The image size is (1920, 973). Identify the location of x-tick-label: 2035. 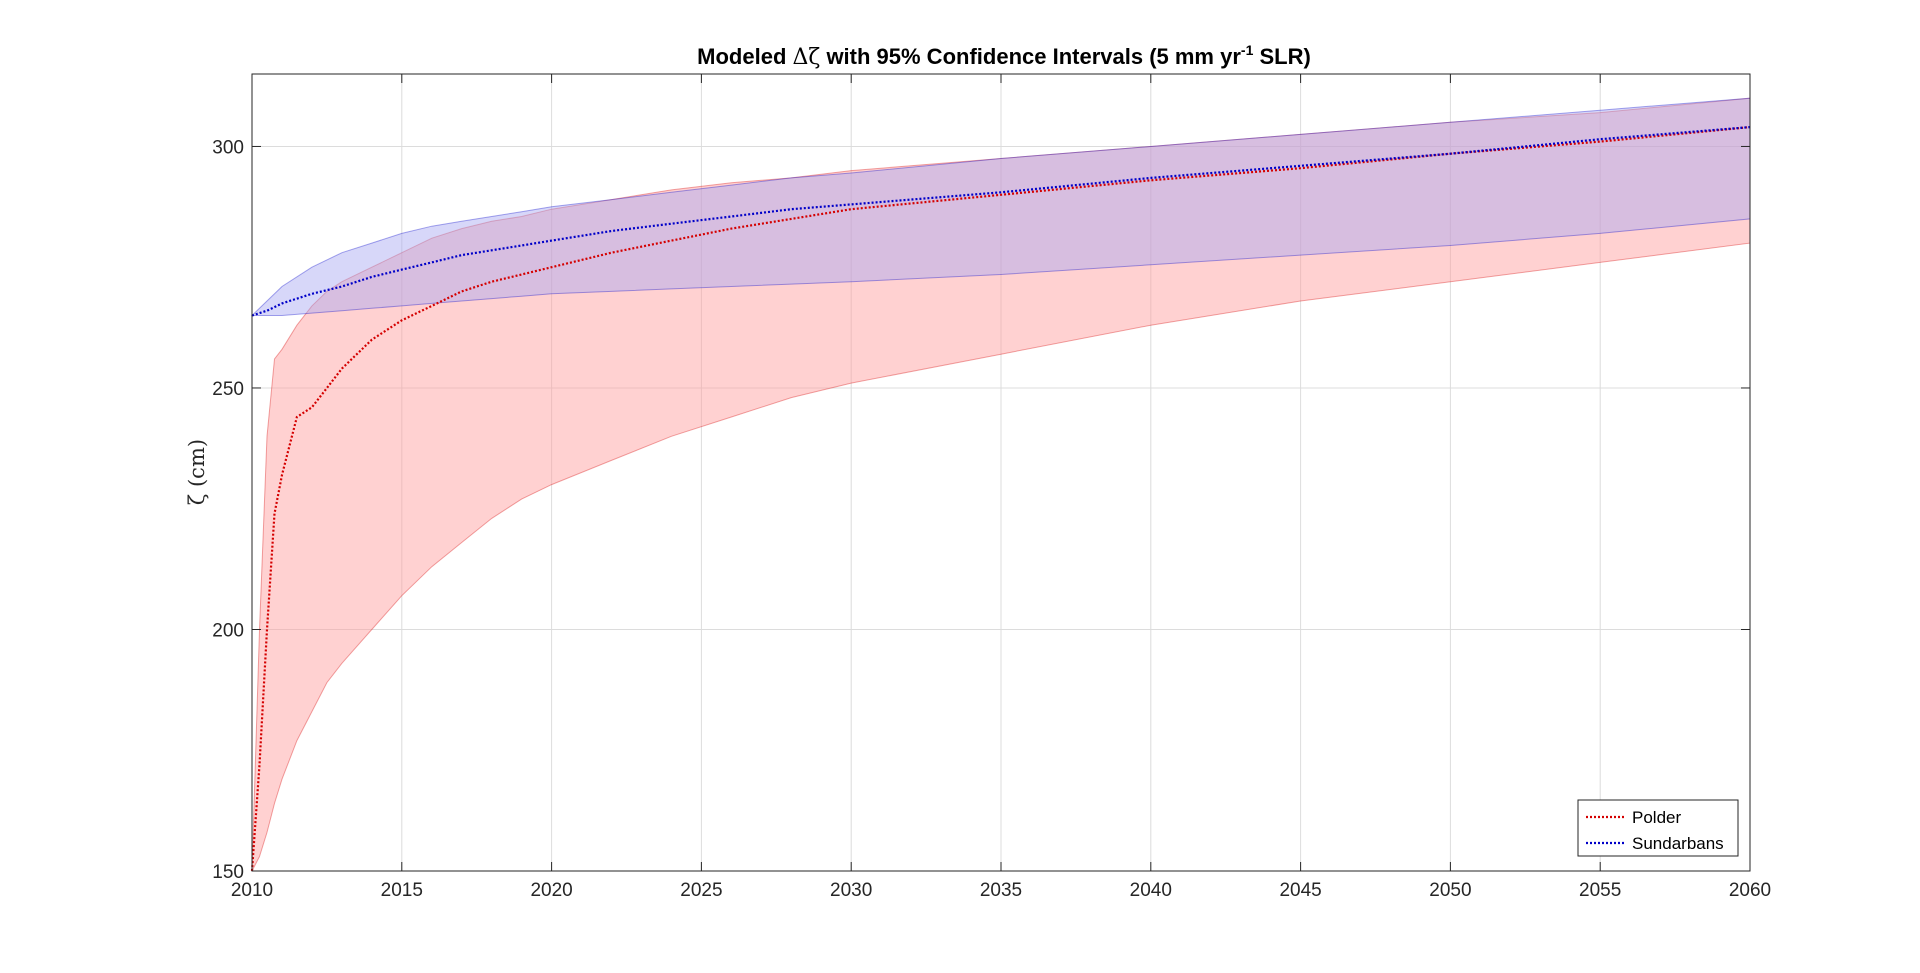
(1001, 890).